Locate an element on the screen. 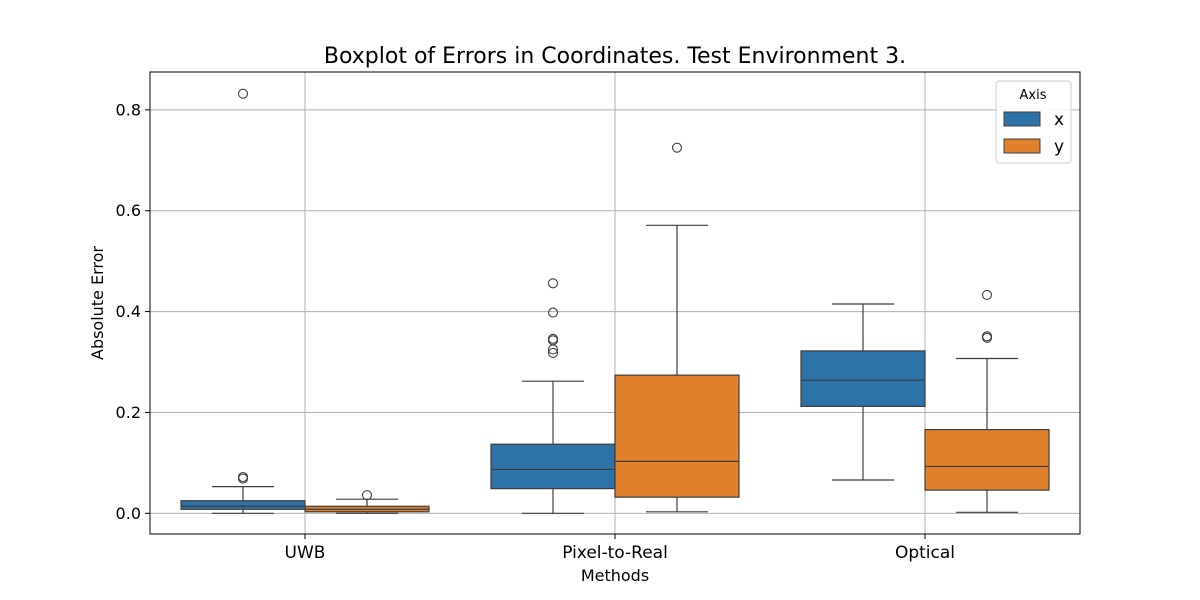 This screenshot has height=600, width=1200. x-tick-label: Optical is located at coordinates (925, 553).